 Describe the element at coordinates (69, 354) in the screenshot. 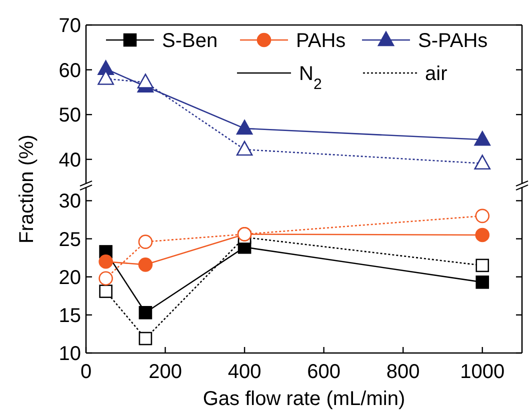

I see `y-tick-label: 10` at that location.